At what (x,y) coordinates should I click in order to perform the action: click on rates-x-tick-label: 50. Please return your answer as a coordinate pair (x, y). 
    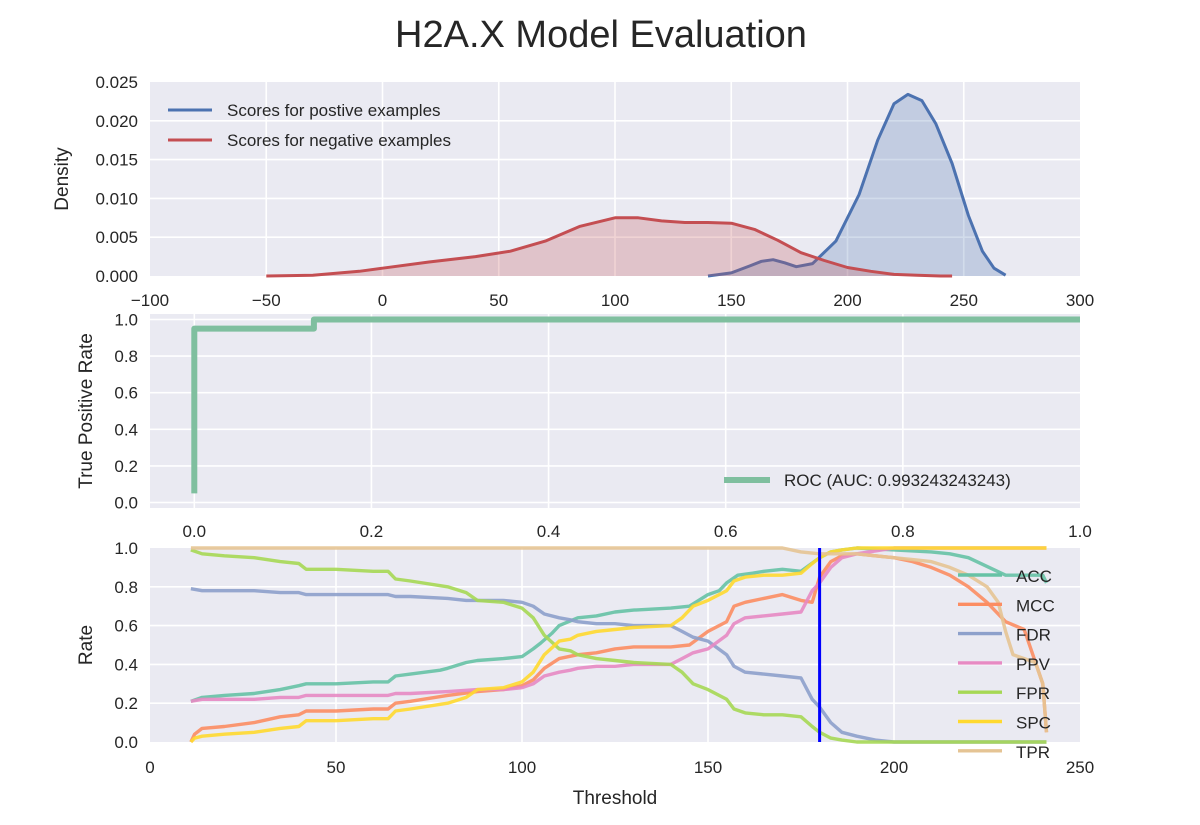
    Looking at the image, I should click on (336, 767).